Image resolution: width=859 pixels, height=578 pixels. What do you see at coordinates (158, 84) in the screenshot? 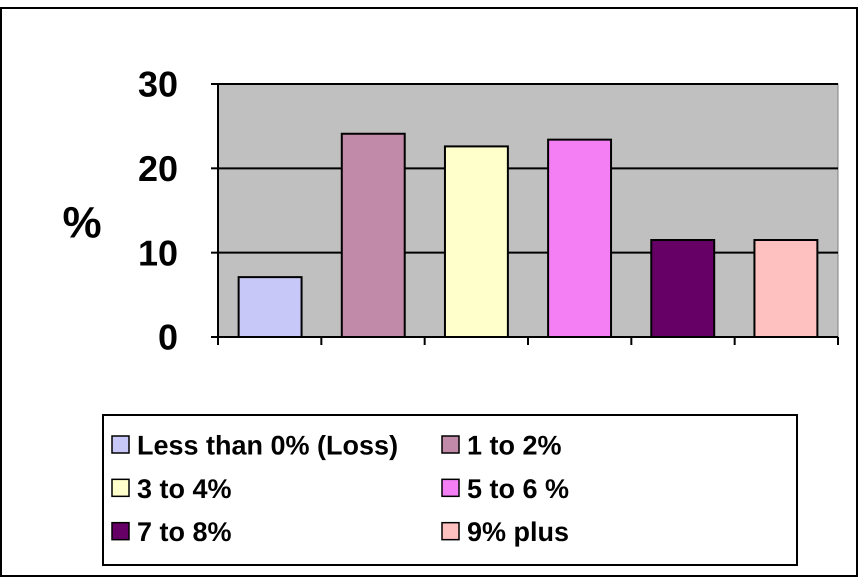
I see `y-tick-label: 30` at bounding box center [158, 84].